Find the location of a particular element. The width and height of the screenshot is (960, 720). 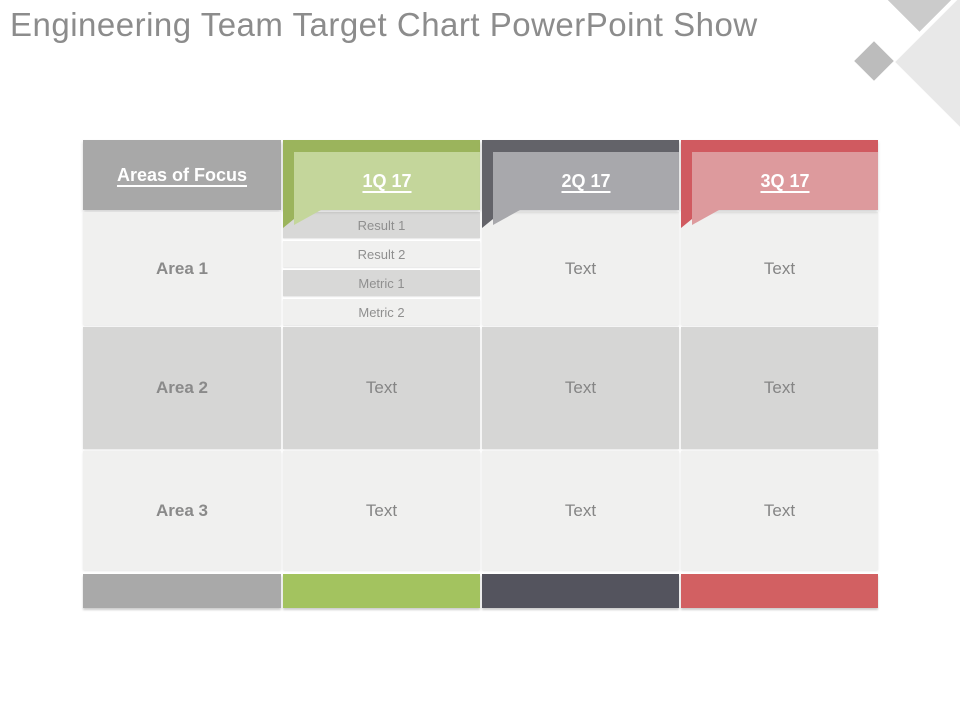

table-header-areas-of-focus: Areas of Focus is located at coordinates (182, 175).